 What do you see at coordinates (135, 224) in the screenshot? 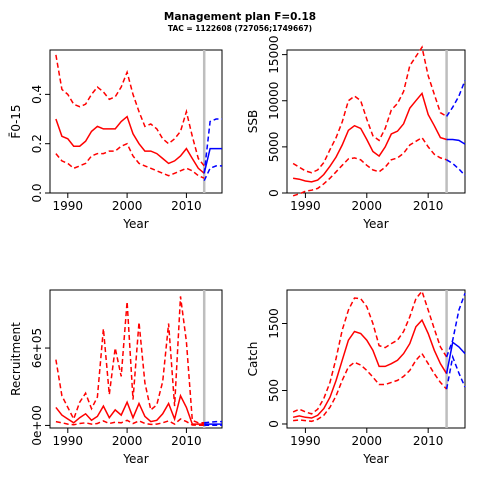
I see `fbar-x-axis-label: Year` at bounding box center [135, 224].